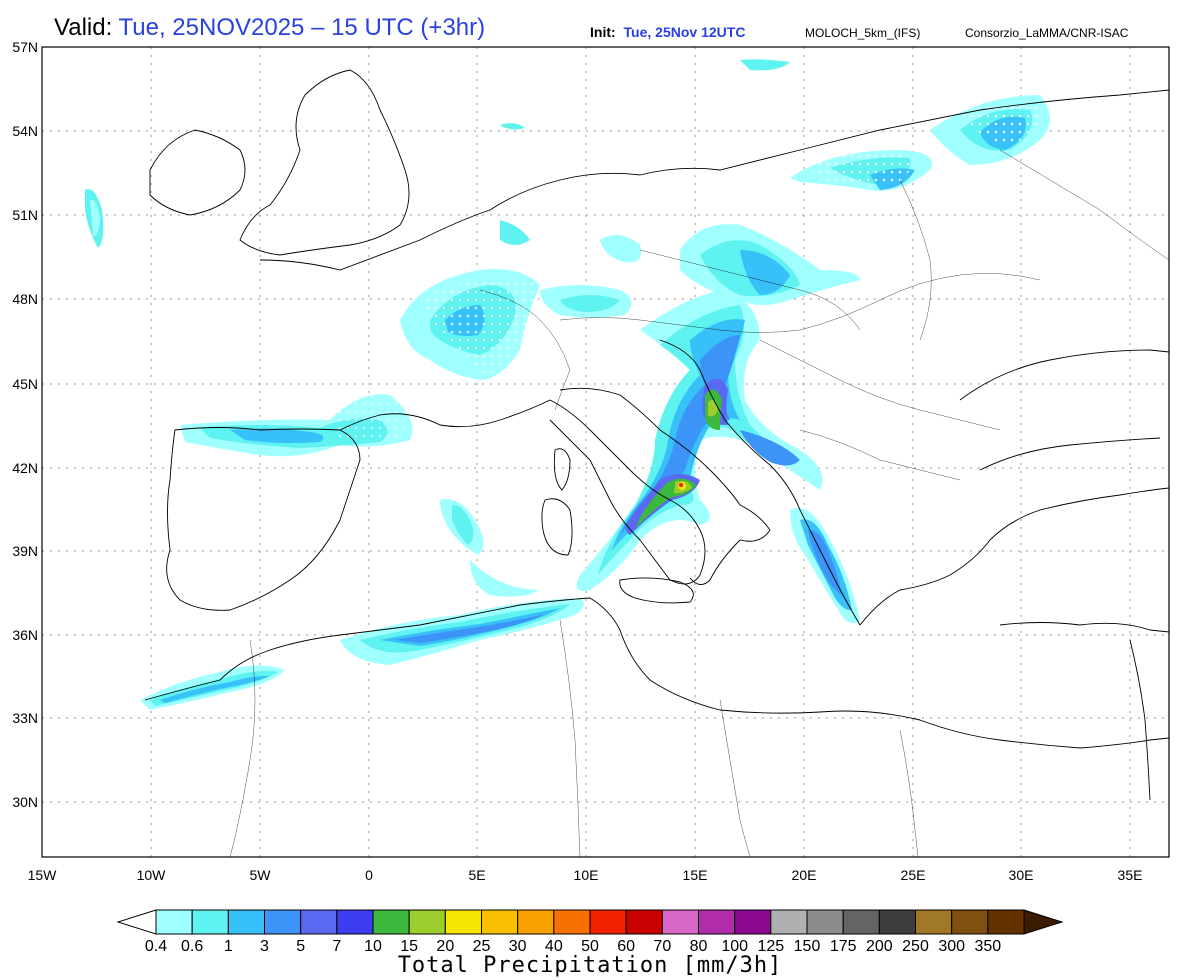 Image resolution: width=1180 pixels, height=980 pixels. Describe the element at coordinates (25, 131) in the screenshot. I see `lat-label: 54N` at that location.